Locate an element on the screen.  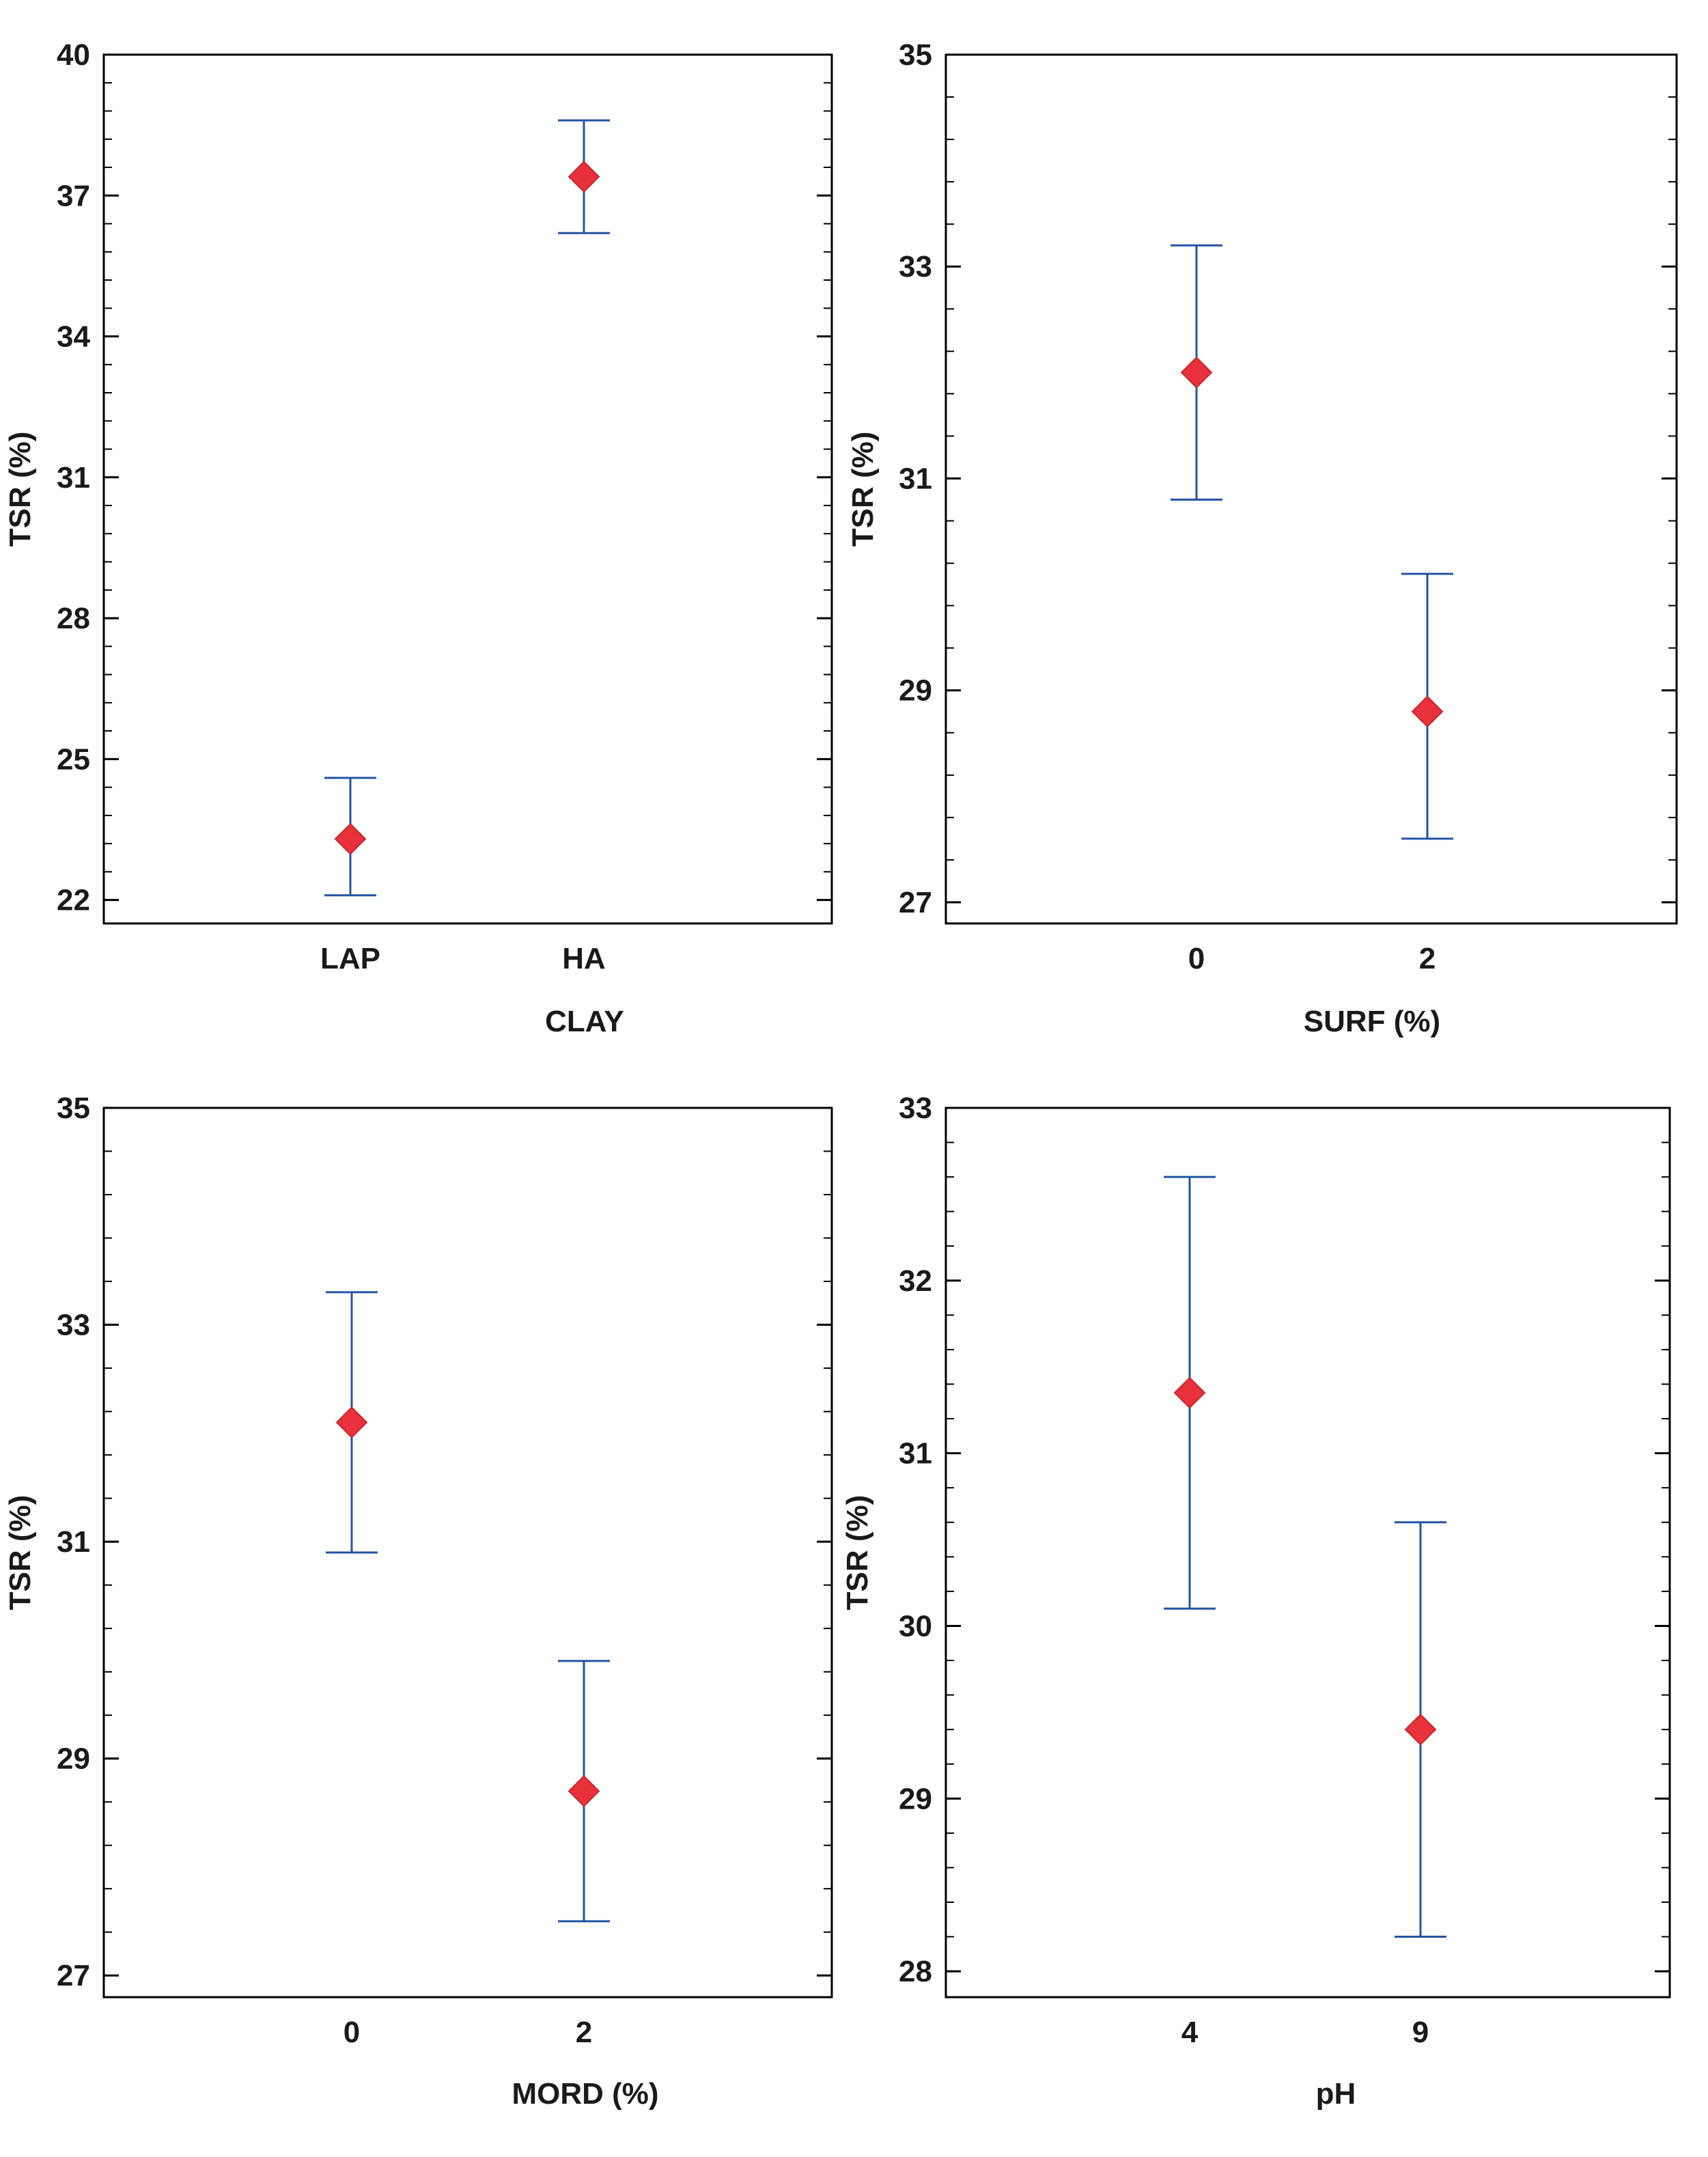
y-tick-label: 25 is located at coordinates (73, 759).